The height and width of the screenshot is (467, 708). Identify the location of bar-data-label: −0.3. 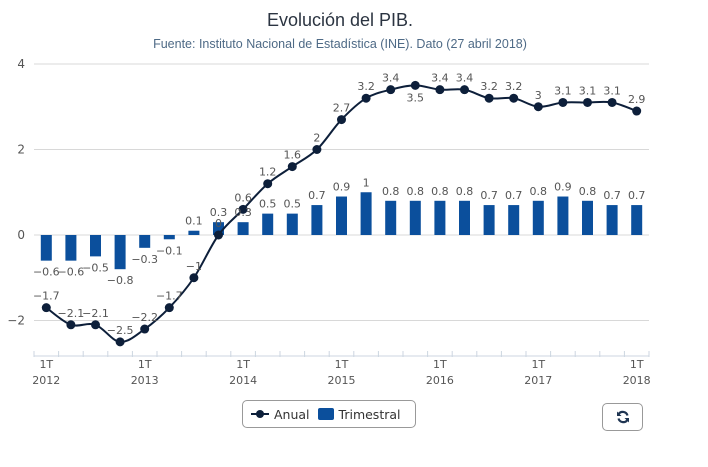
(144, 259).